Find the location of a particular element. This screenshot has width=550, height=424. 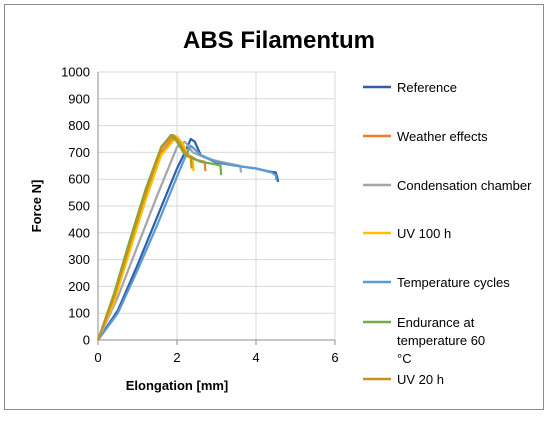

x-axis-label: Elongation [mm] is located at coordinates (177, 385).